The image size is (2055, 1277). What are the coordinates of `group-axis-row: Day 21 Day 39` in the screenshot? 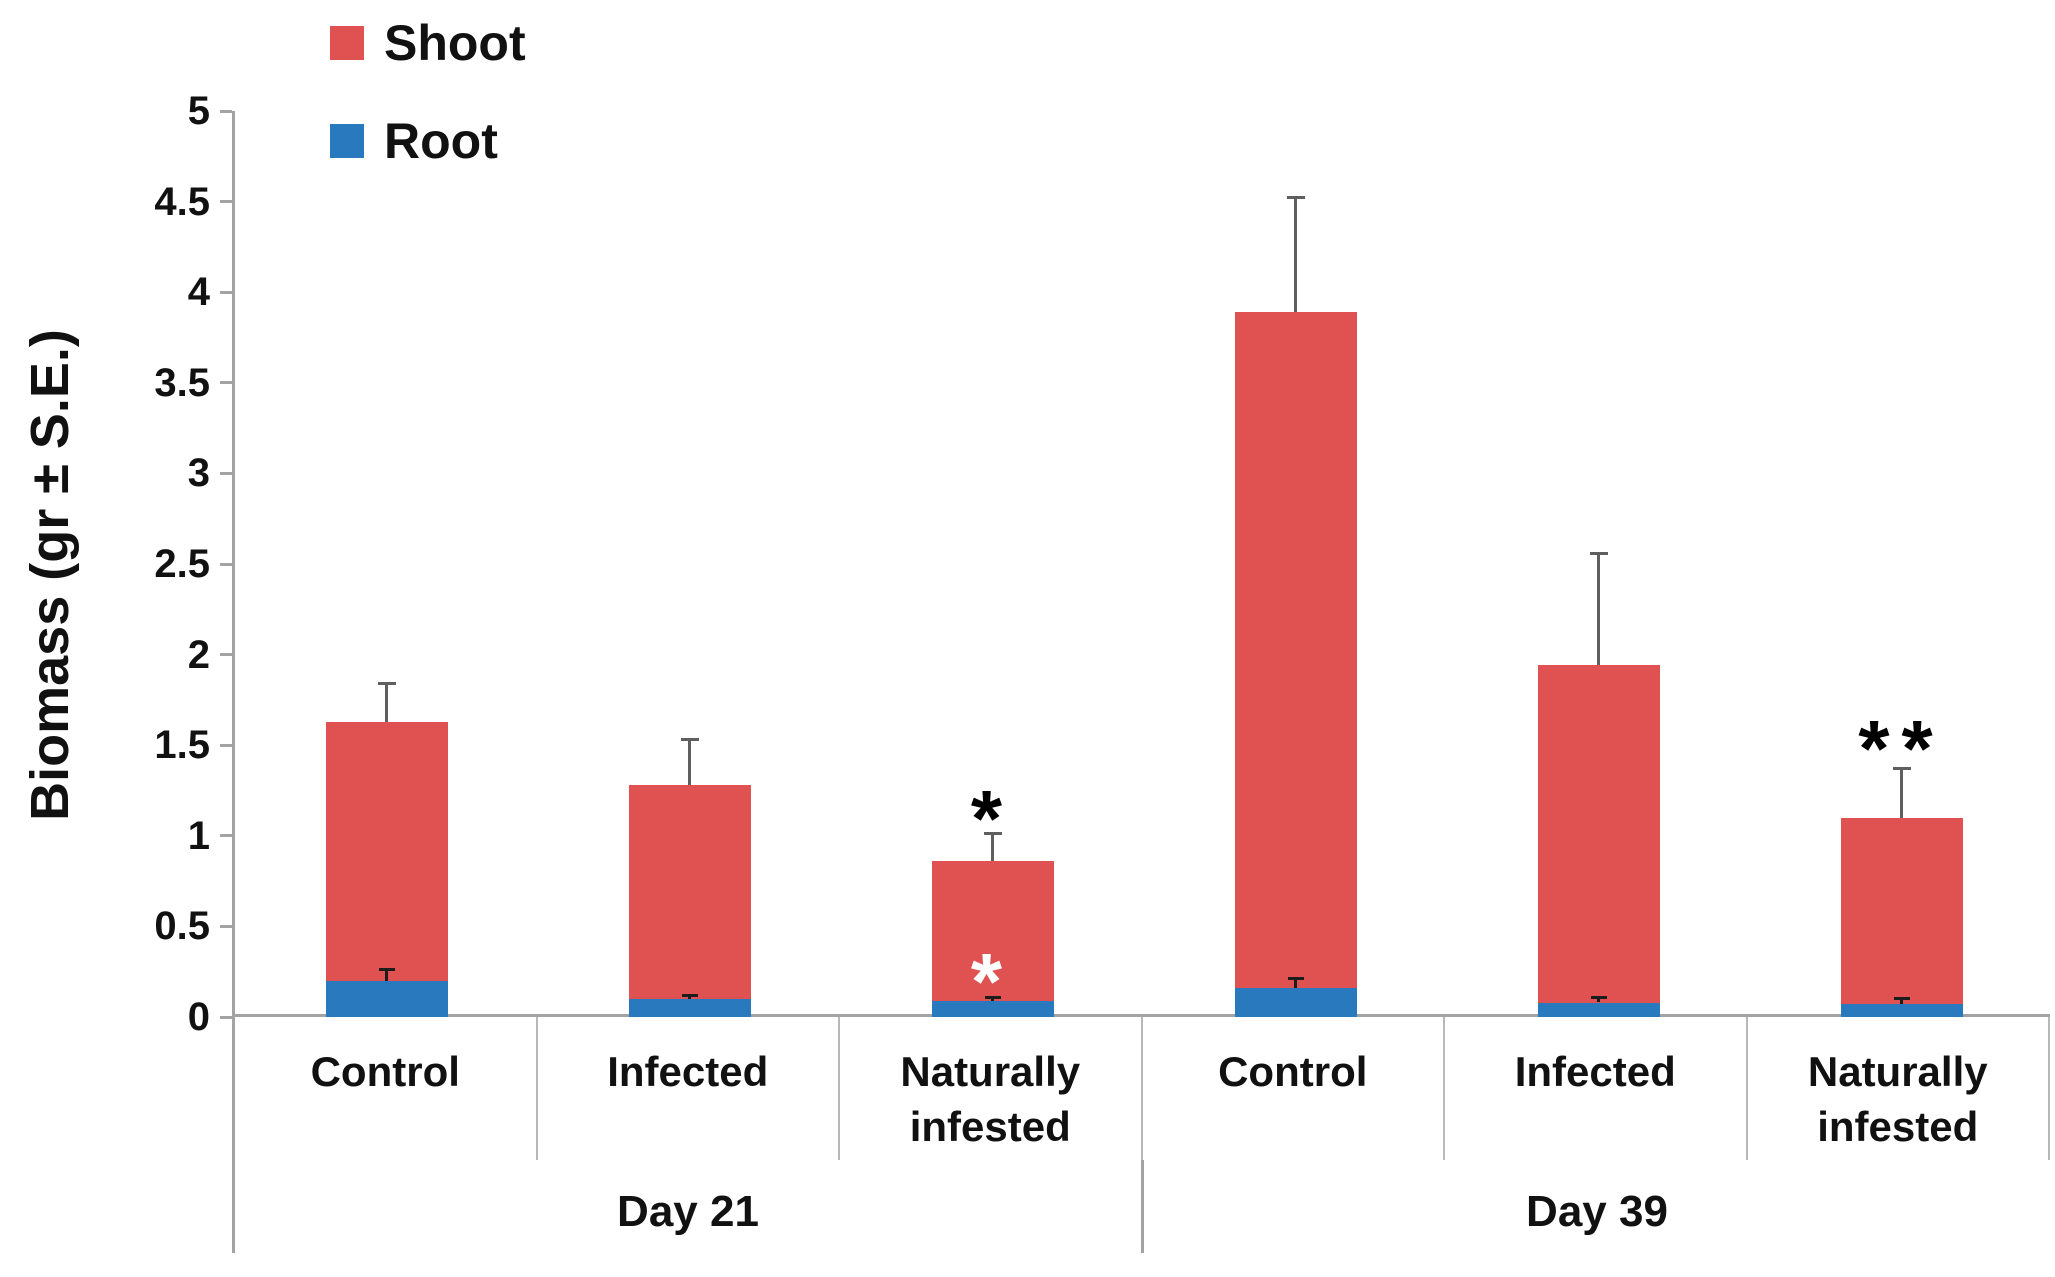 It's located at (1141, 1206).